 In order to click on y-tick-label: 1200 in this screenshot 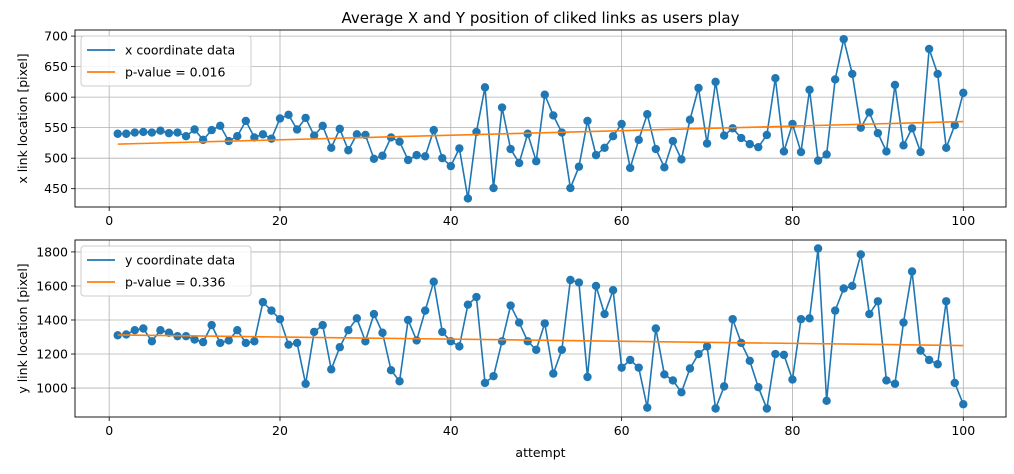, I will do `click(52, 354)`.